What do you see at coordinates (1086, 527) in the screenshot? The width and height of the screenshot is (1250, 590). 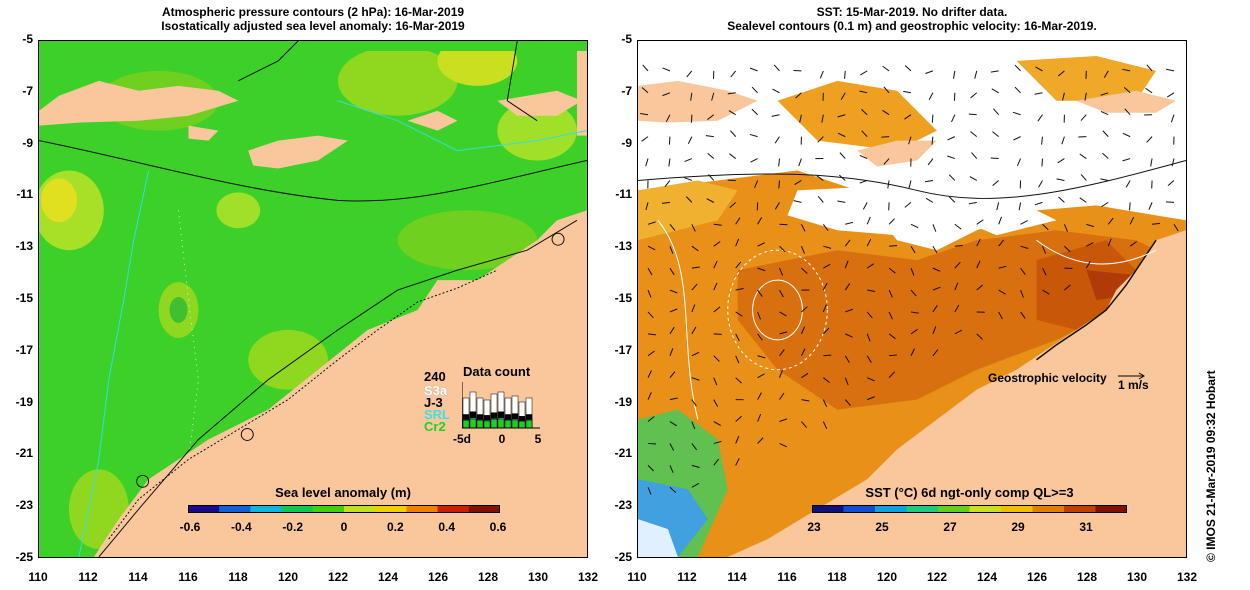 I see `colorbar-tick: 31` at bounding box center [1086, 527].